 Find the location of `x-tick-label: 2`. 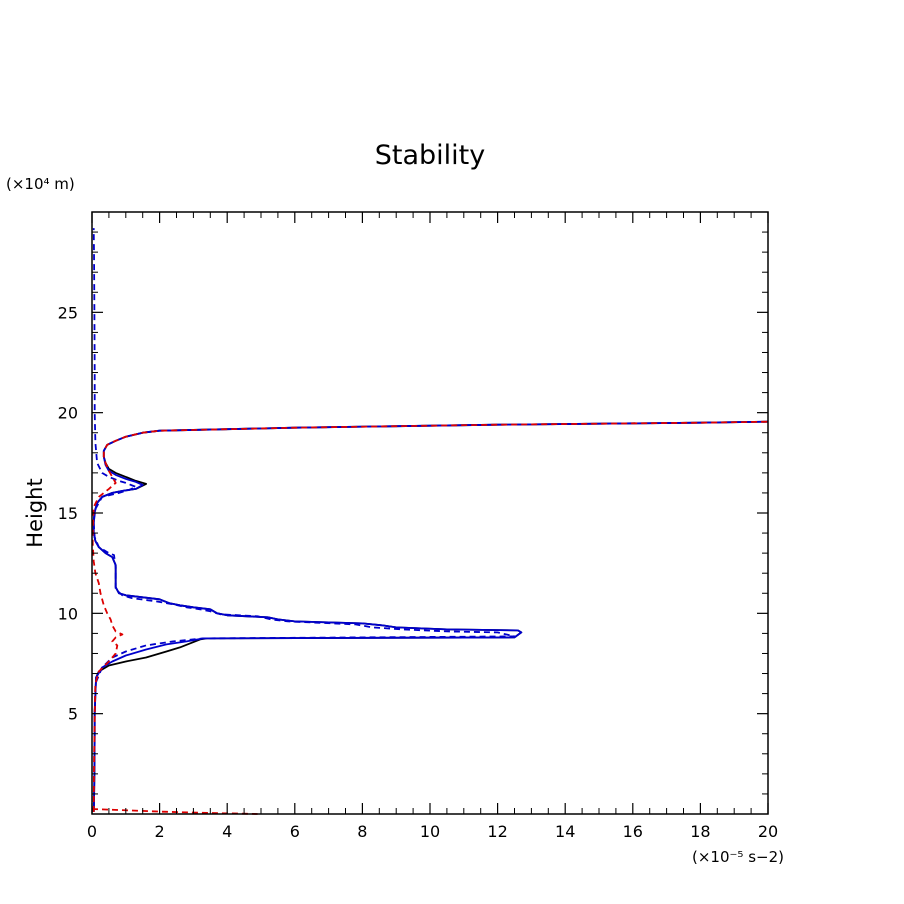

x-tick-label: 2 is located at coordinates (160, 831).